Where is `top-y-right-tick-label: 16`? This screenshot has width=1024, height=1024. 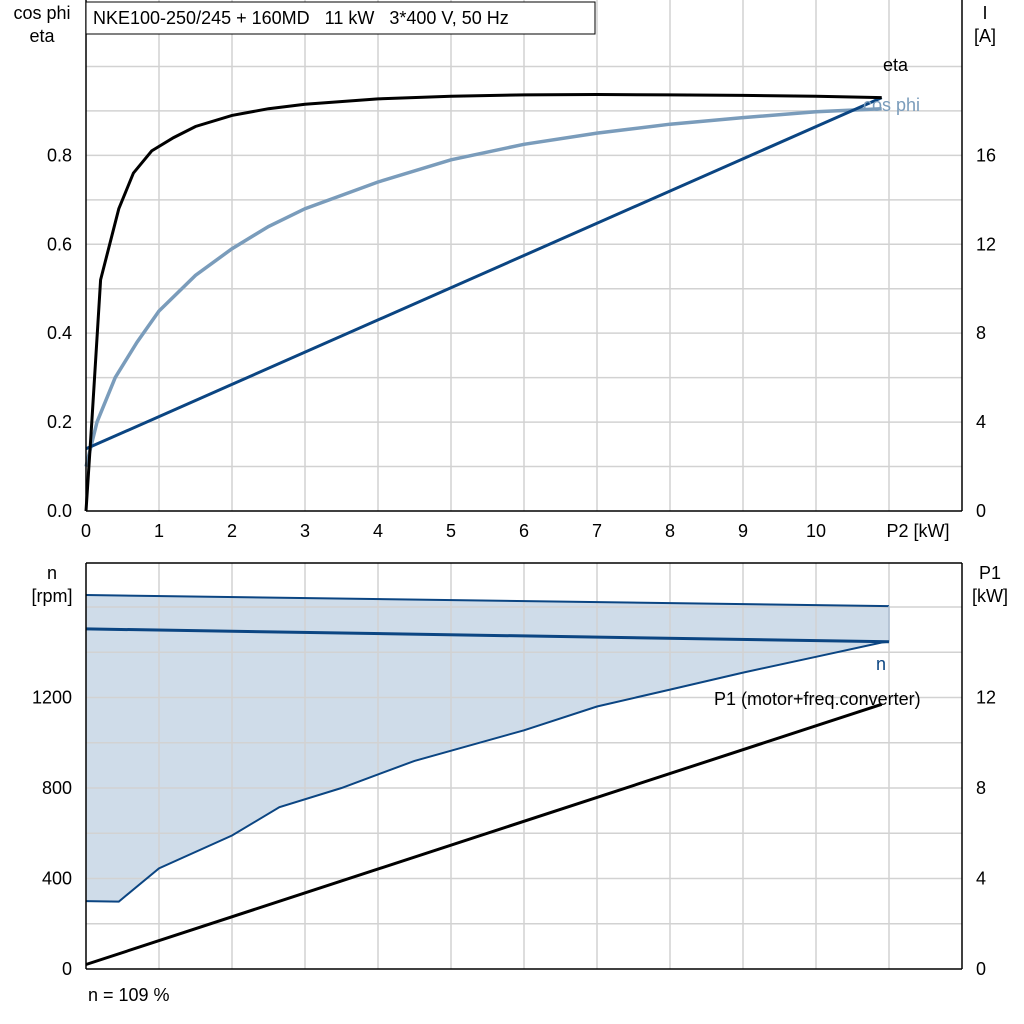
top-y-right-tick-label: 16 is located at coordinates (986, 155).